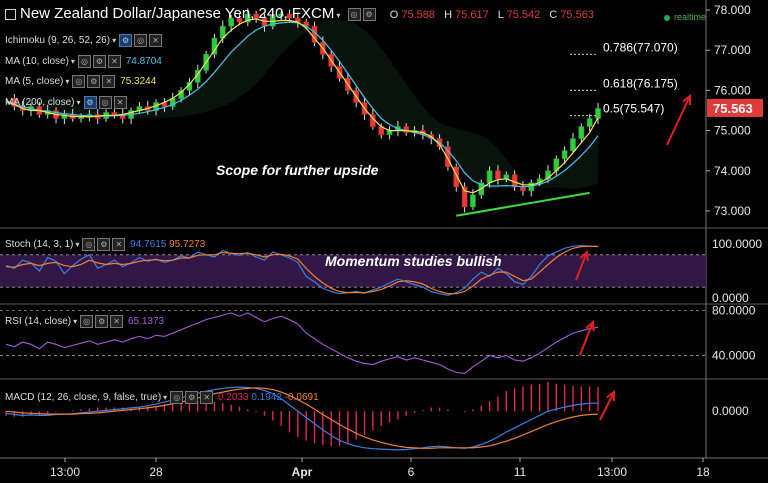 Image resolution: width=768 pixels, height=483 pixels. What do you see at coordinates (301, 398) in the screenshot?
I see `macd-signal-value: -0.0691` at bounding box center [301, 398].